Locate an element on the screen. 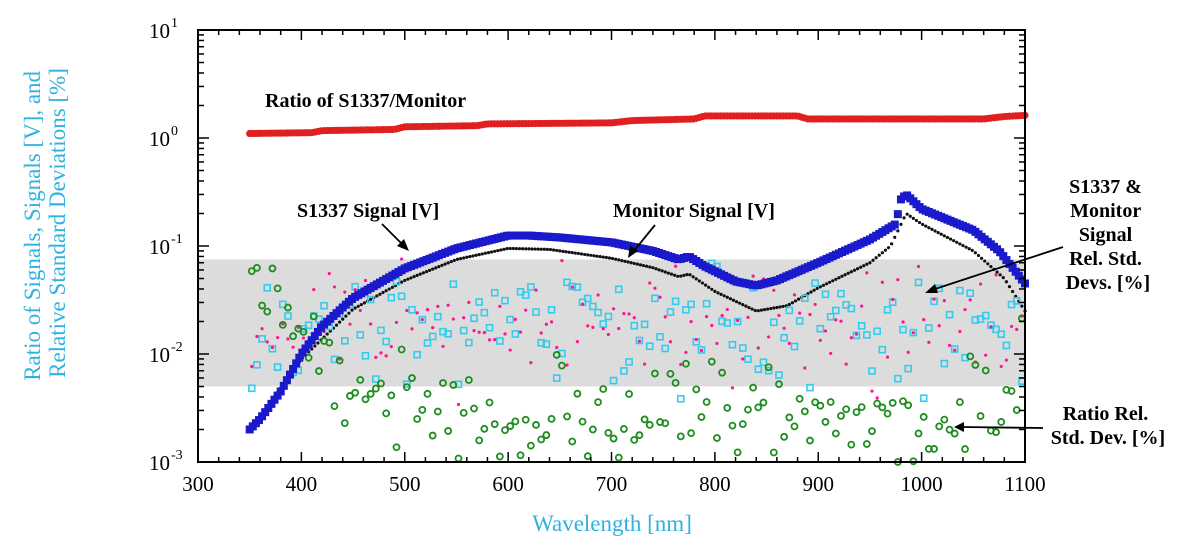  y-tick-label: 10 is located at coordinates (159, 355).